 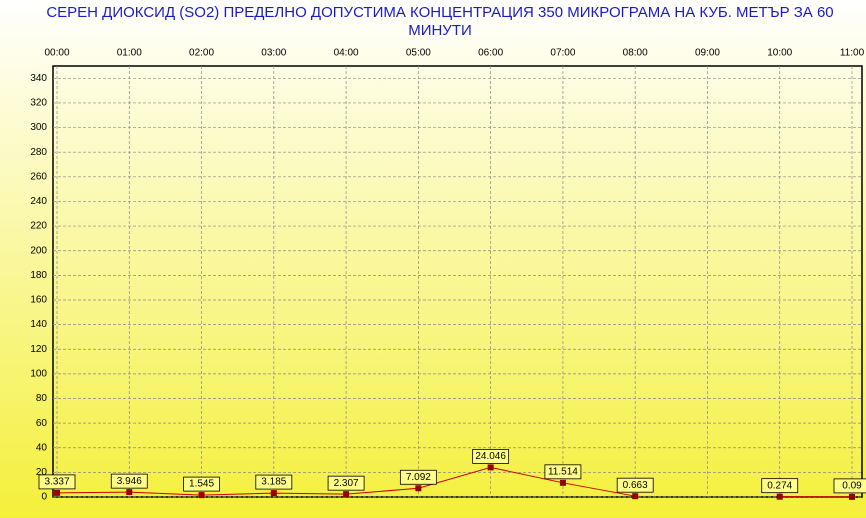 I want to click on x-tick-label: 09:00, so click(x=707, y=53).